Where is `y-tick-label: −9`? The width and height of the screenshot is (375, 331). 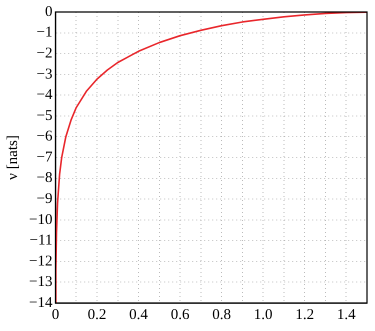
y-tick-label: −9 is located at coordinates (44, 199).